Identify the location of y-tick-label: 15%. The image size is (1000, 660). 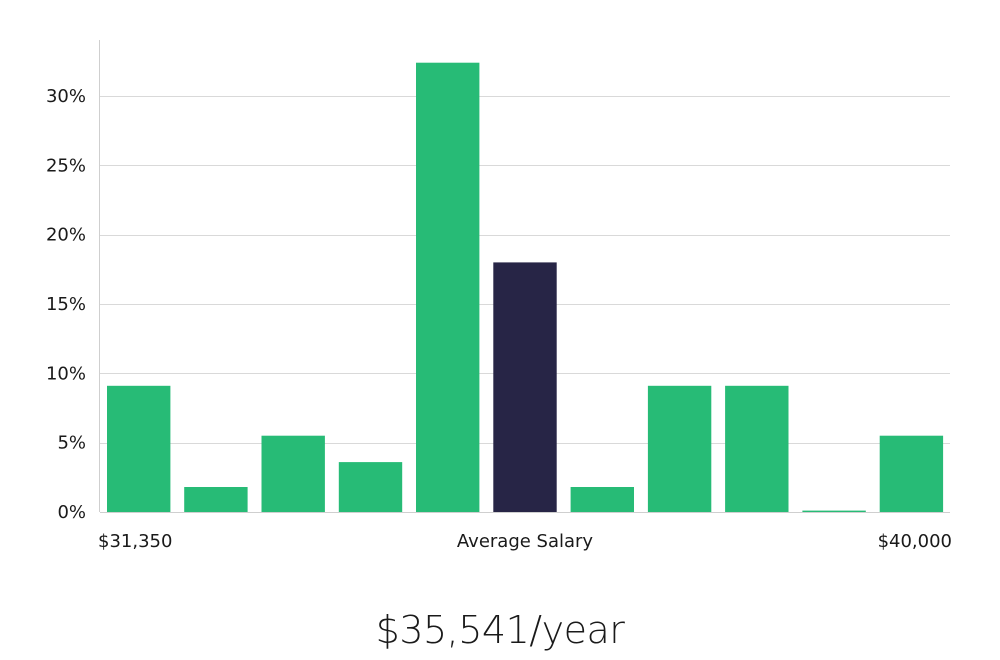
(66, 304).